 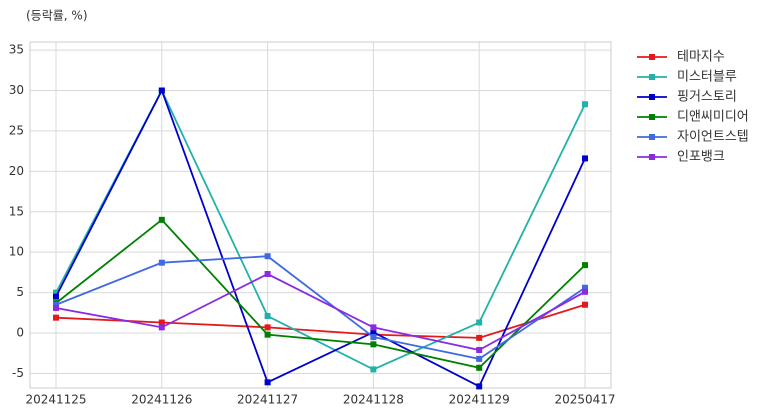 I want to click on x-tick-label: 20241129, so click(x=479, y=400).